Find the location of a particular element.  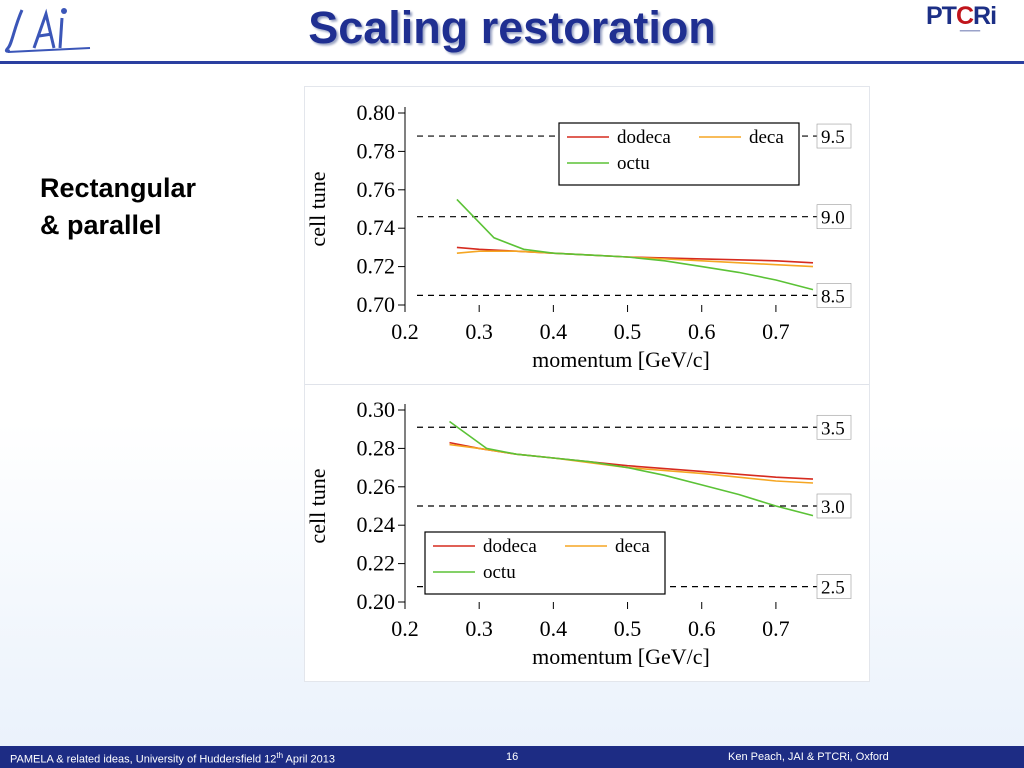

footer-page-number: 16 is located at coordinates (512, 757).